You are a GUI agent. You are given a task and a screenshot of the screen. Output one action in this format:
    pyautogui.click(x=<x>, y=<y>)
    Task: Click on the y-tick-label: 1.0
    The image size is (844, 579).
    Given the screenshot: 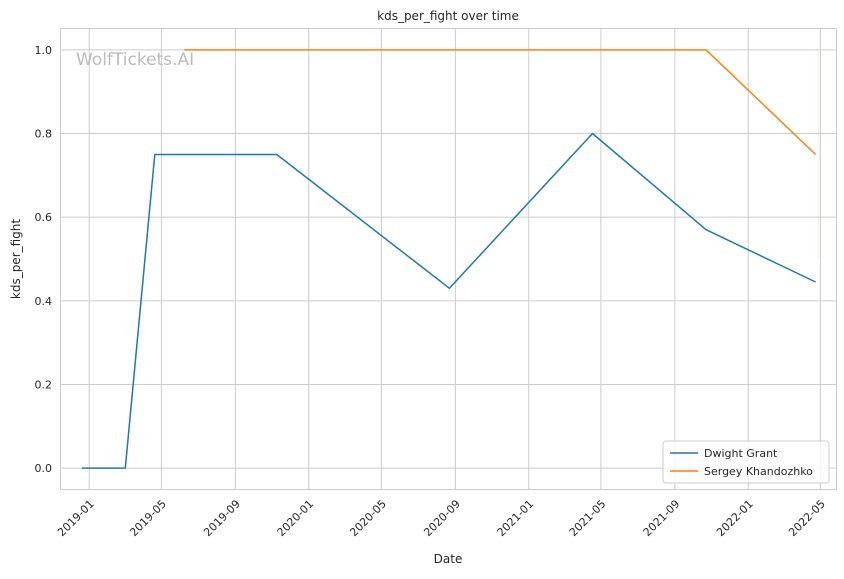 What is the action you would take?
    pyautogui.click(x=44, y=50)
    